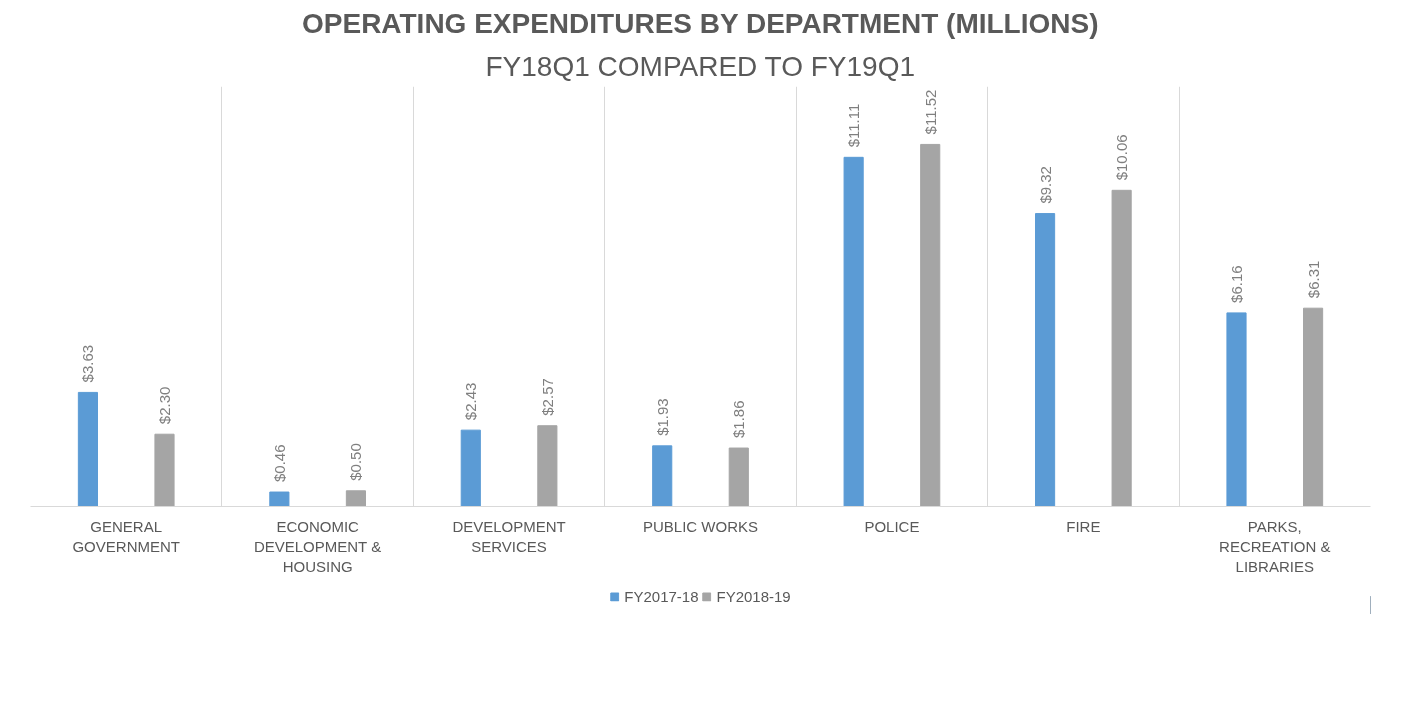  I want to click on data-label: $9.32, so click(1045, 185).